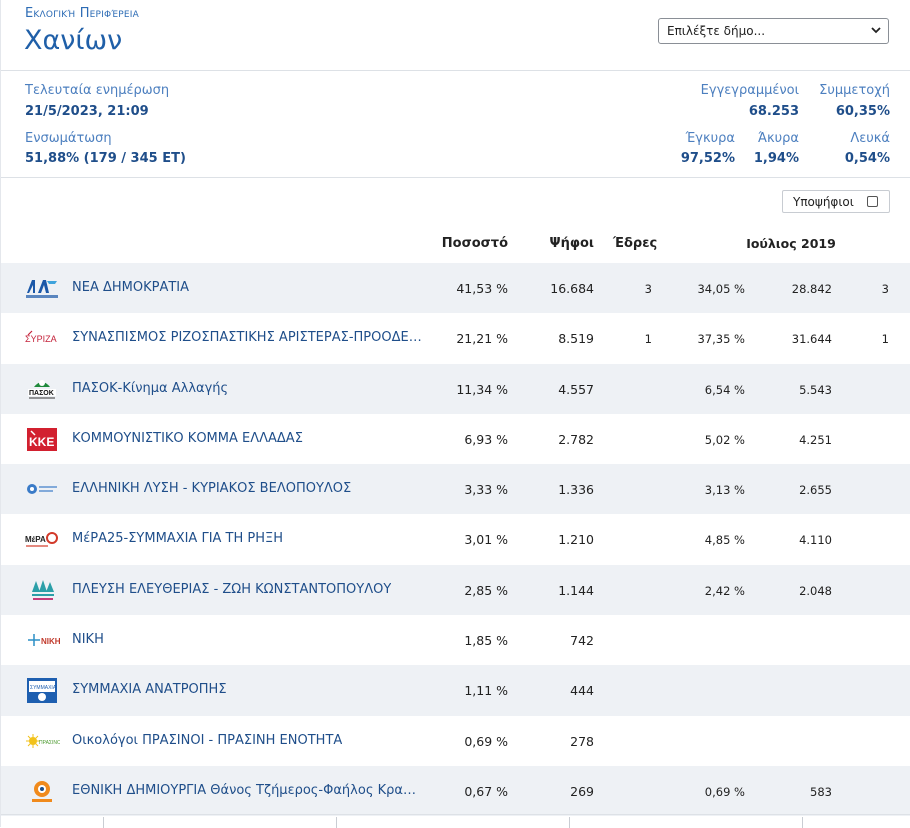 The image size is (910, 828). What do you see at coordinates (576, 339) in the screenshot?
I see `party-votes: 8.519` at bounding box center [576, 339].